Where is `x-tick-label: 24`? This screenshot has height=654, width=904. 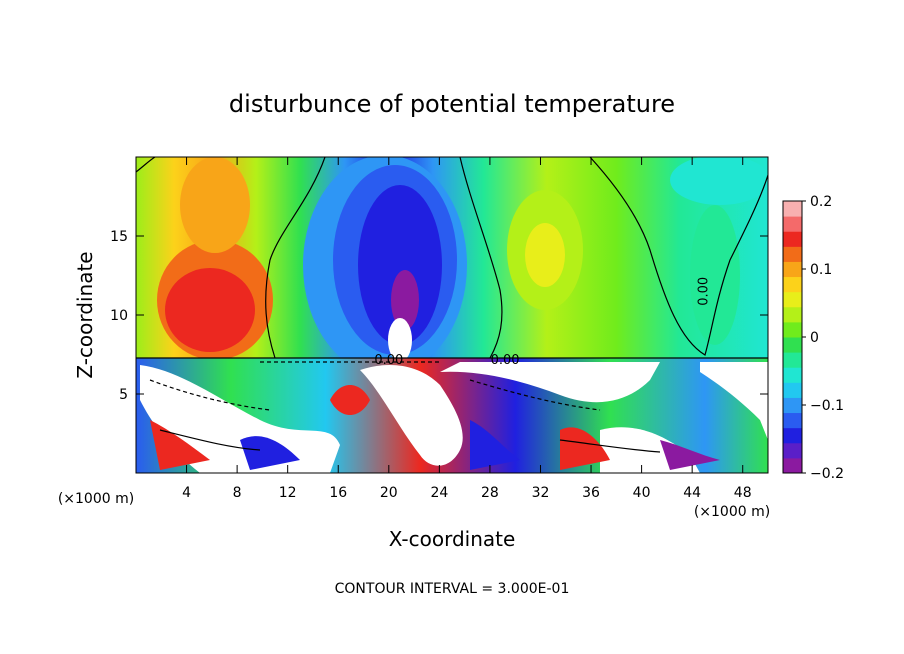 x-tick-label: 24 is located at coordinates (439, 493).